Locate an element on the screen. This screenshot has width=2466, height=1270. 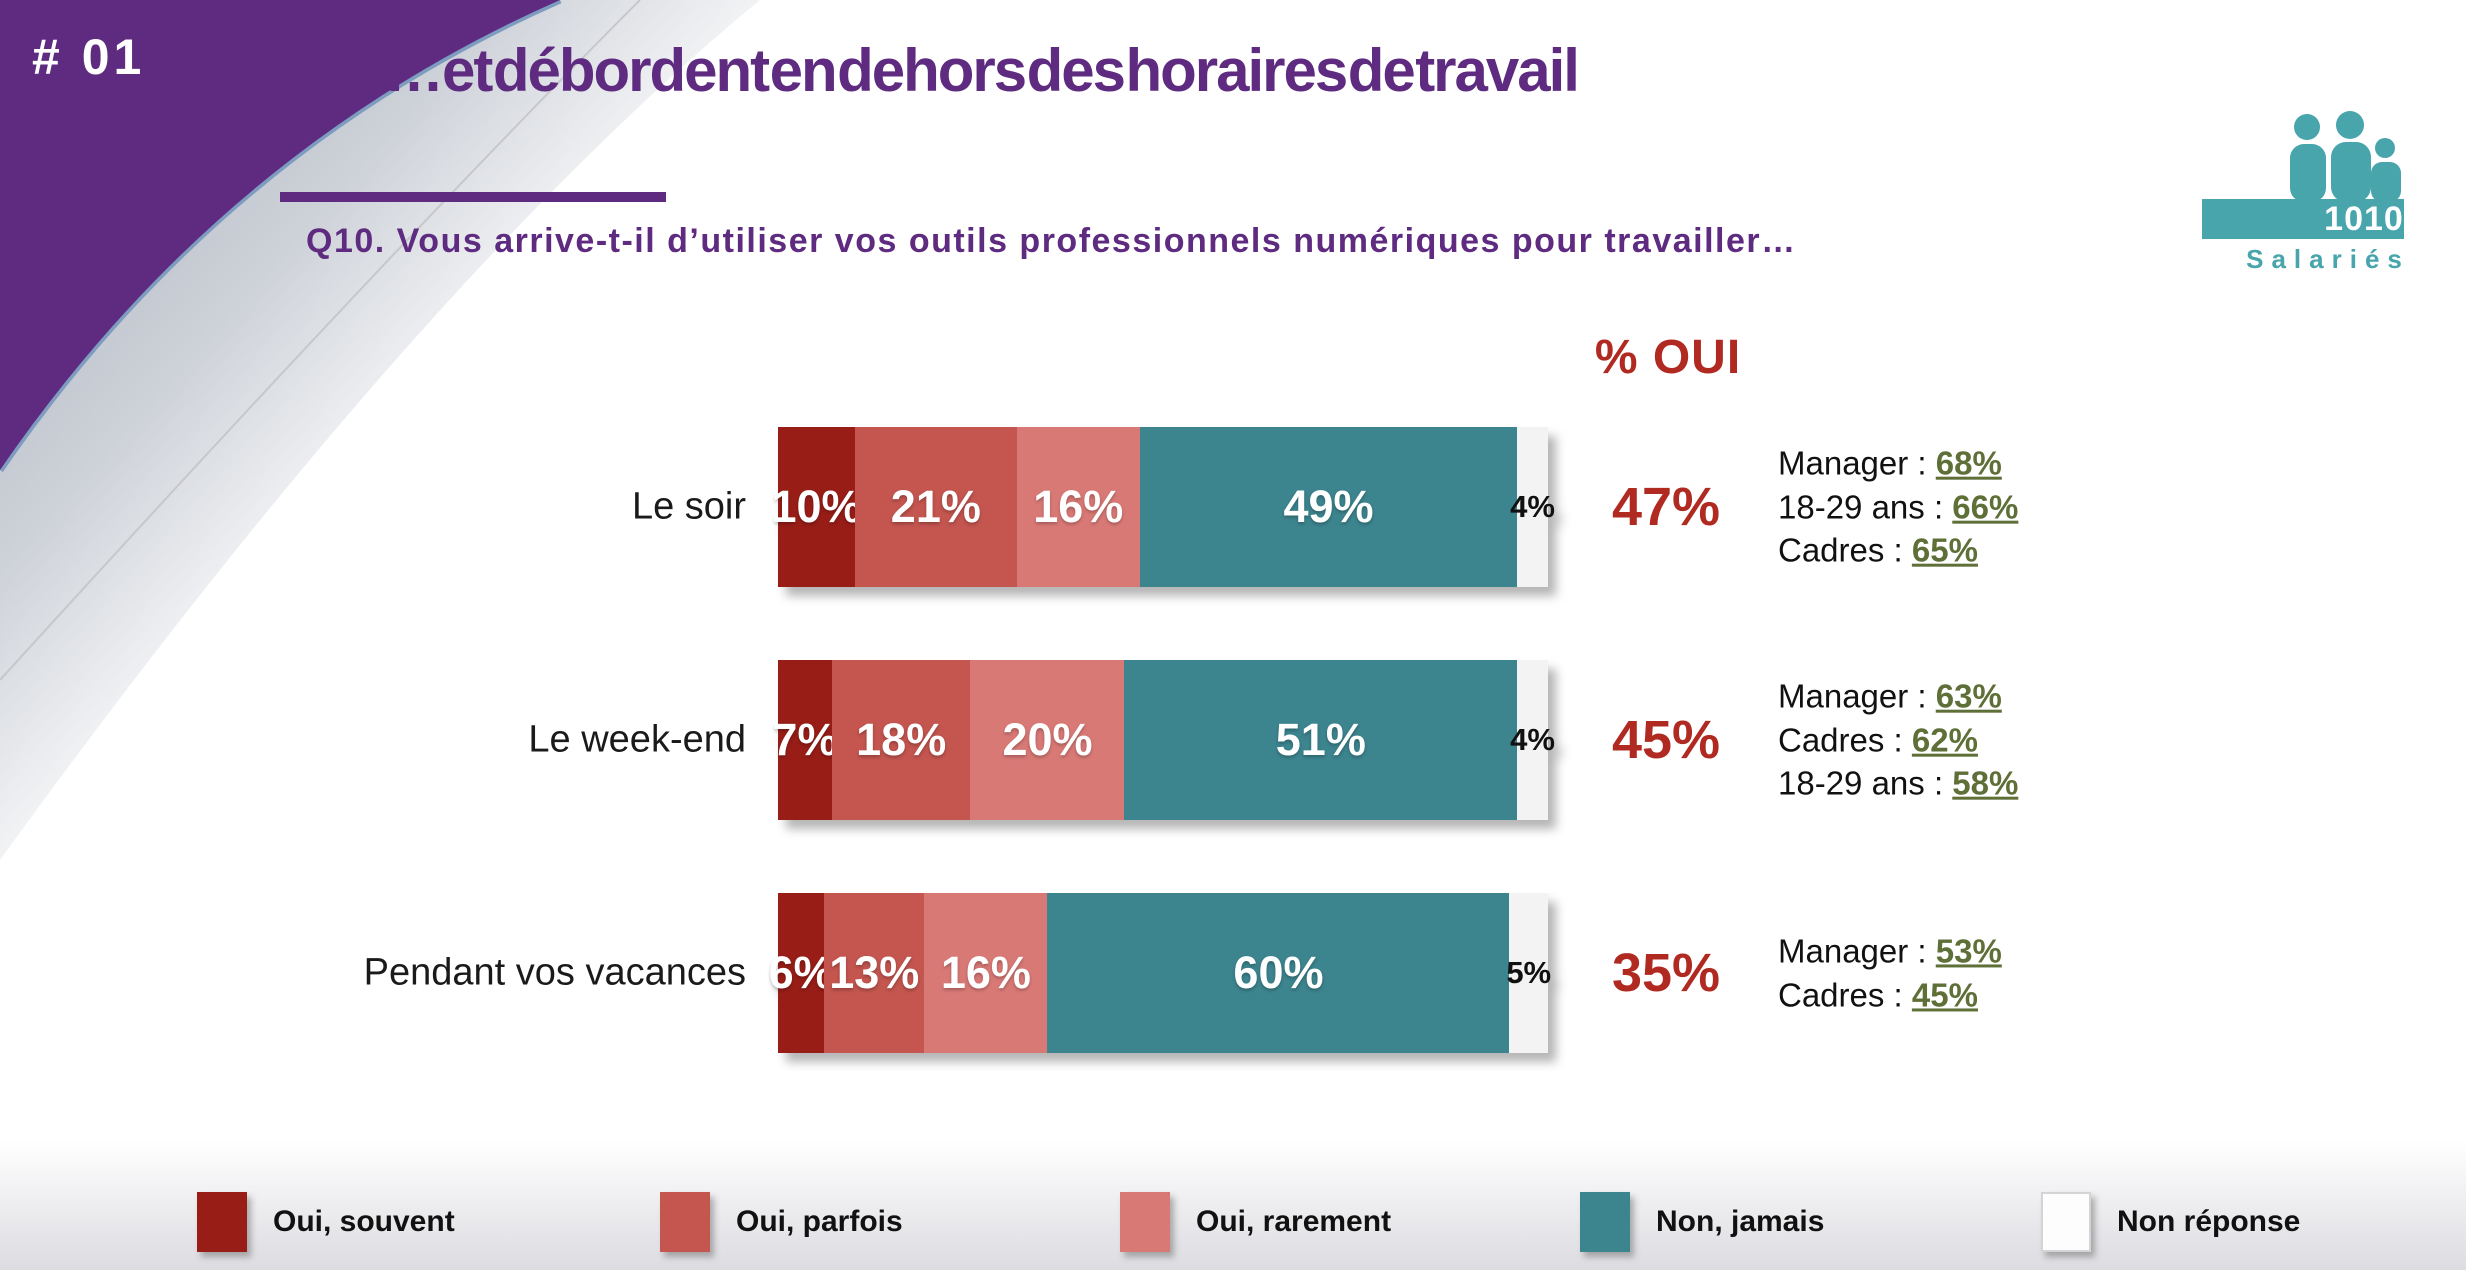
bar-segment: 21% is located at coordinates (936, 507).